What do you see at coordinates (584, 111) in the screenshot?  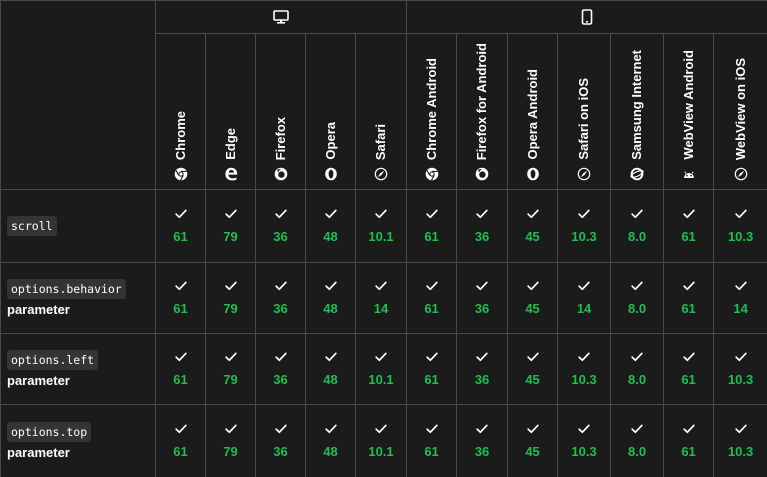 I see `browser-header-safari-on-ios: Safari on iOS` at bounding box center [584, 111].